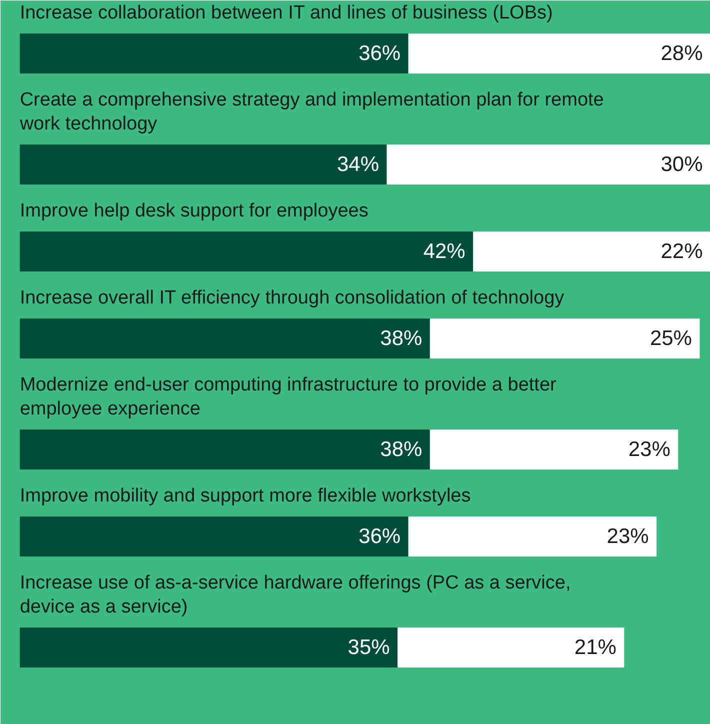 The image size is (710, 724). I want to click on data-label: 42%, so click(444, 251).